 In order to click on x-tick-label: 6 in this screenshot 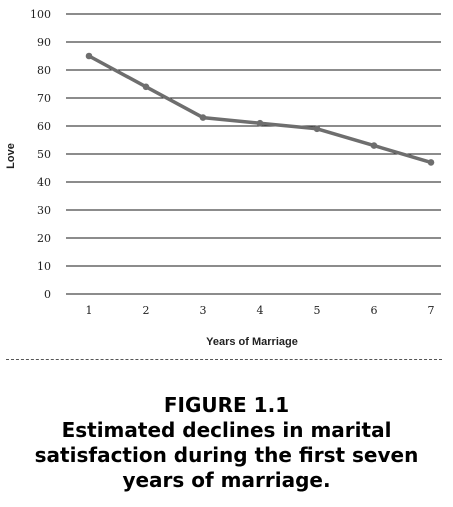, I will do `click(374, 310)`.